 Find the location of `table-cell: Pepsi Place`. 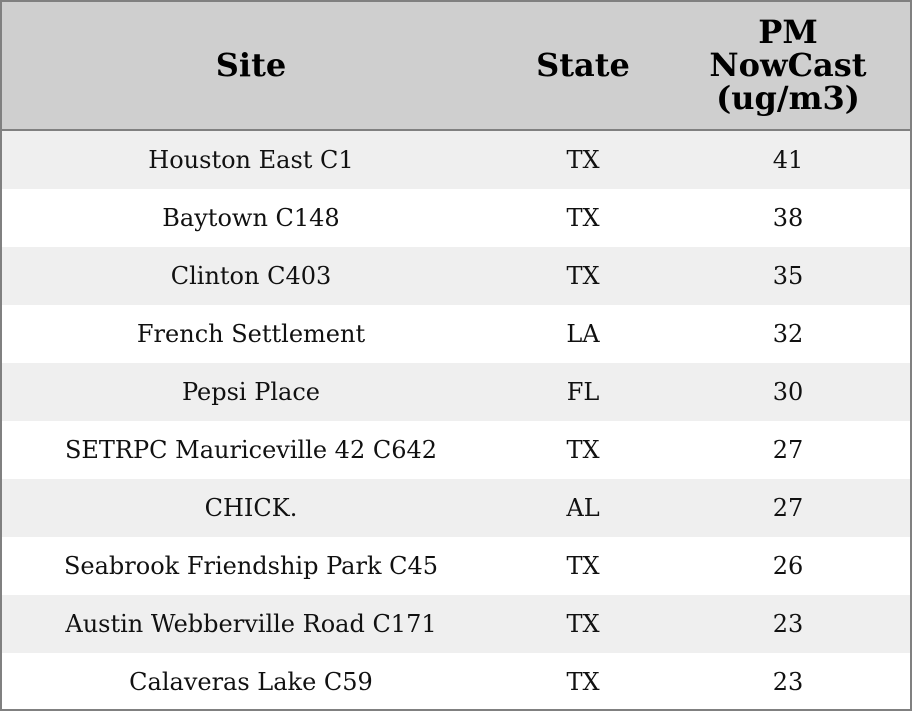

table-cell: Pepsi Place is located at coordinates (251, 392).